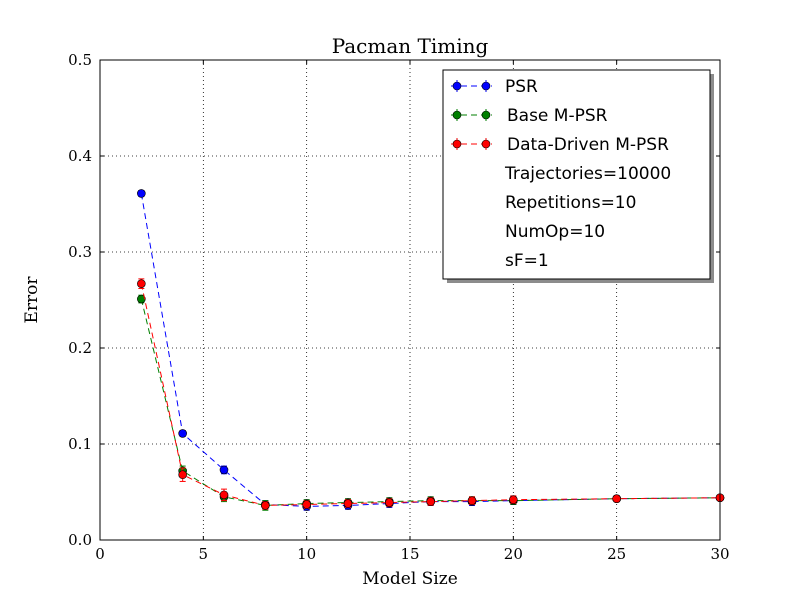 Image resolution: width=800 pixels, height=600 pixels. What do you see at coordinates (555, 232) in the screenshot?
I see `legend-annotation: NumOp=10` at bounding box center [555, 232].